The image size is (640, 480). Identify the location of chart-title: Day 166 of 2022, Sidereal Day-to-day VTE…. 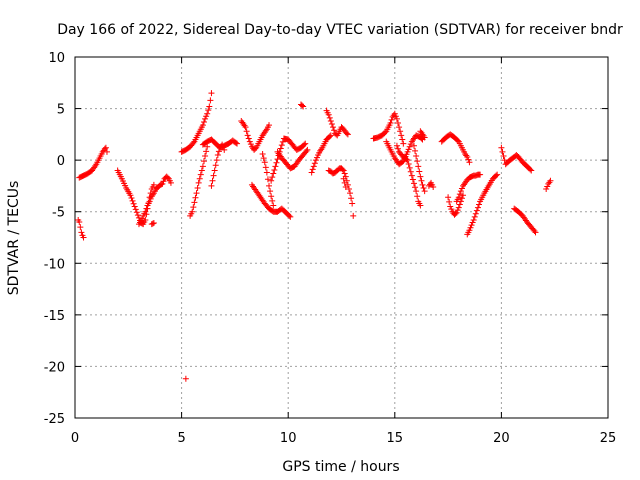
(340, 30).